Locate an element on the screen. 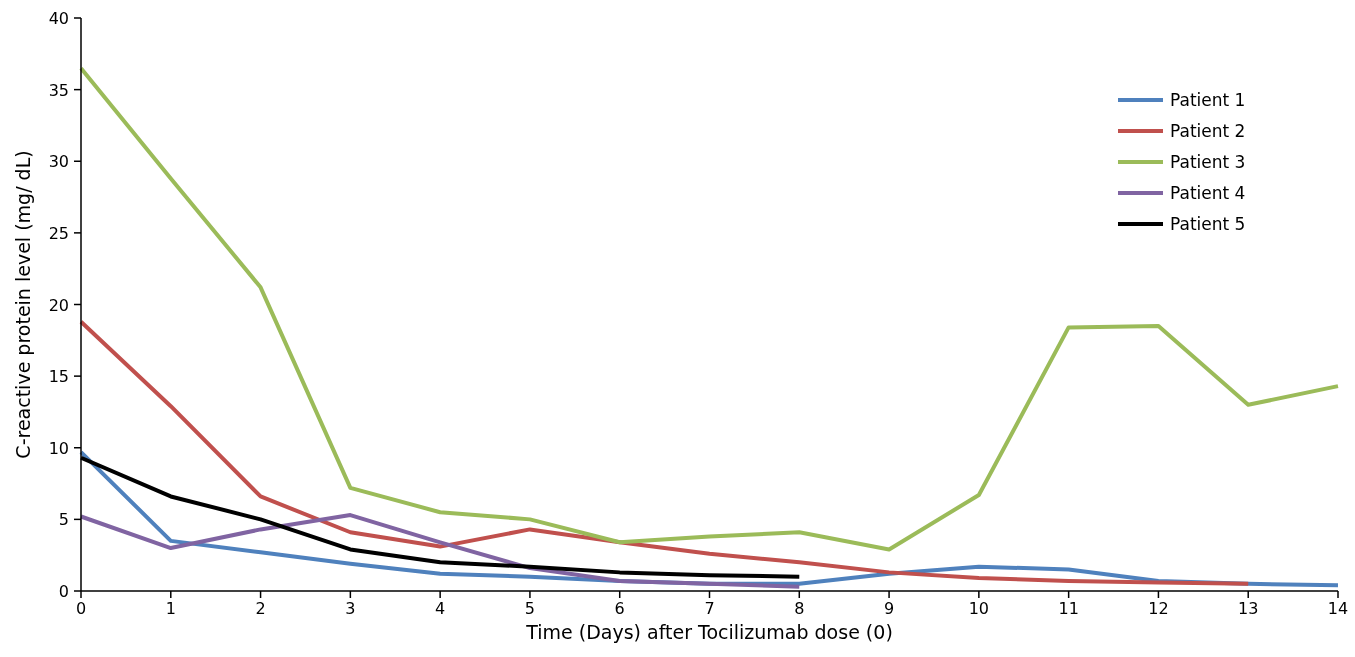  legend-label: Patient 2 is located at coordinates (1208, 131).